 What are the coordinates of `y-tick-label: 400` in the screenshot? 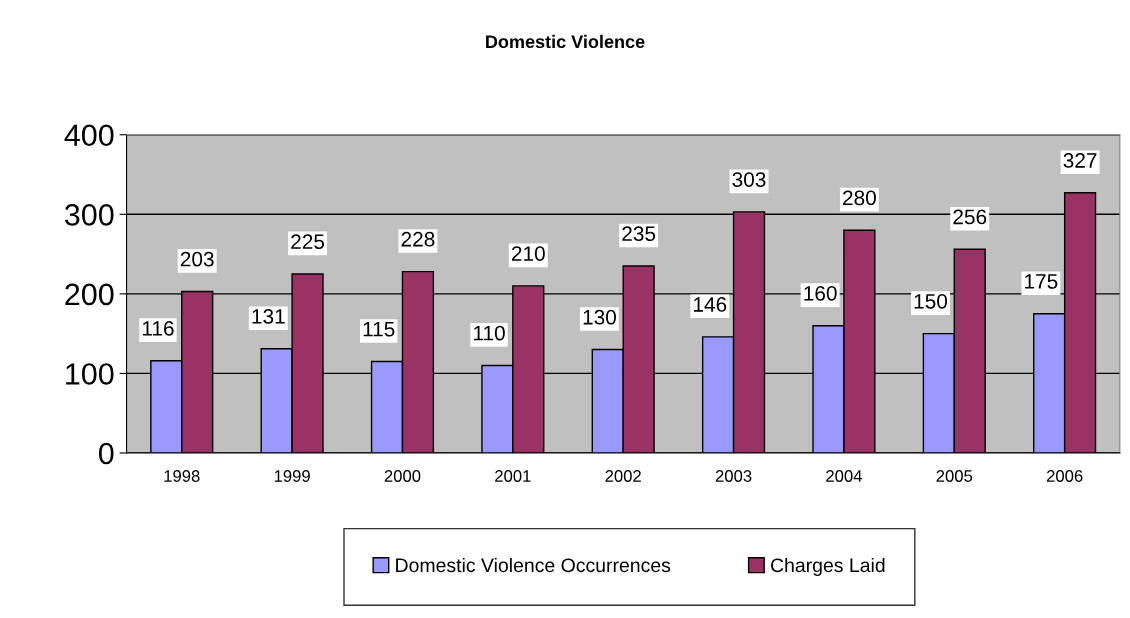 It's located at (89, 135).